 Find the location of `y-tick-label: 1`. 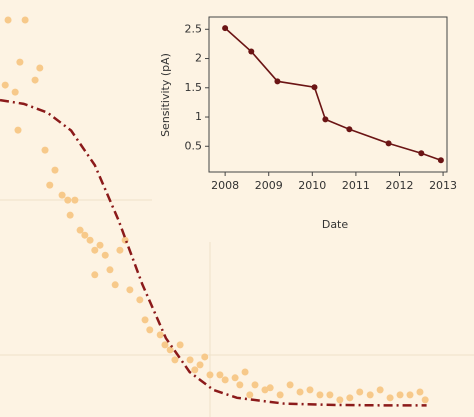

y-tick-label: 1 is located at coordinates (198, 116).